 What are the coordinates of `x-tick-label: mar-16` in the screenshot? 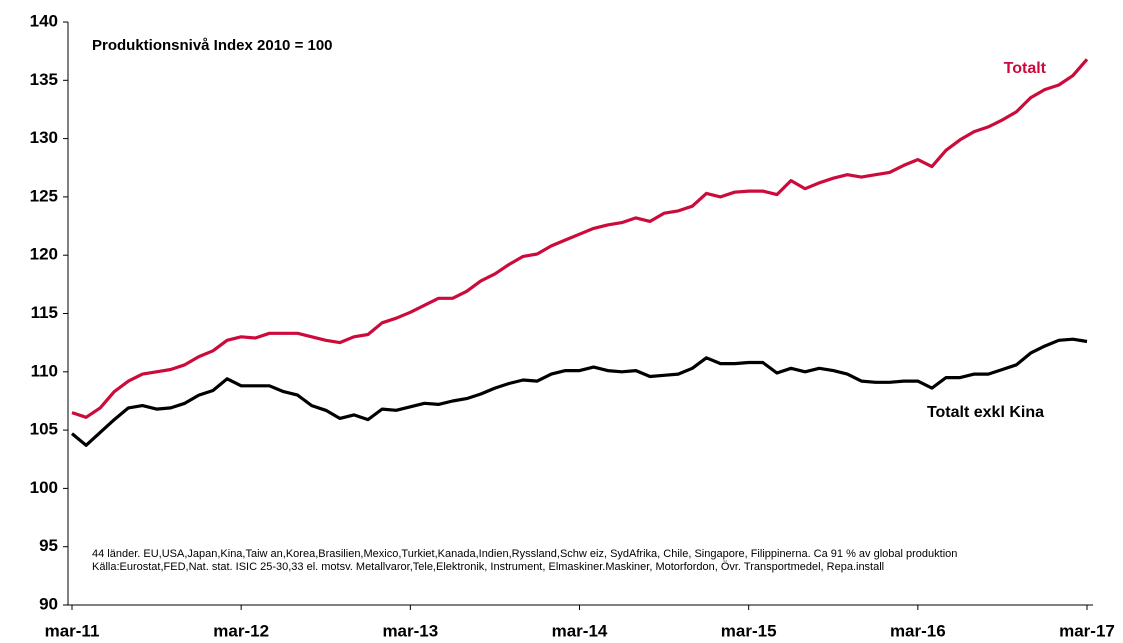 It's located at (918, 630).